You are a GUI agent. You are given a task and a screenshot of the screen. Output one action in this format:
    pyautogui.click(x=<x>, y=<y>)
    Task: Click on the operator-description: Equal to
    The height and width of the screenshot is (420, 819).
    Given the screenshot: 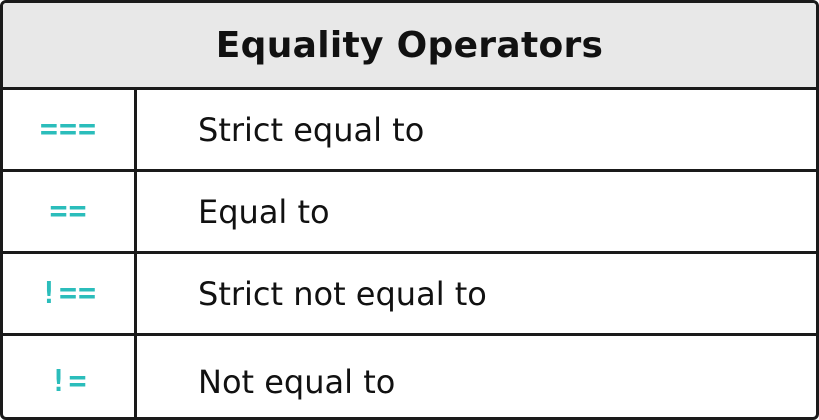 What is the action you would take?
    pyautogui.click(x=264, y=211)
    